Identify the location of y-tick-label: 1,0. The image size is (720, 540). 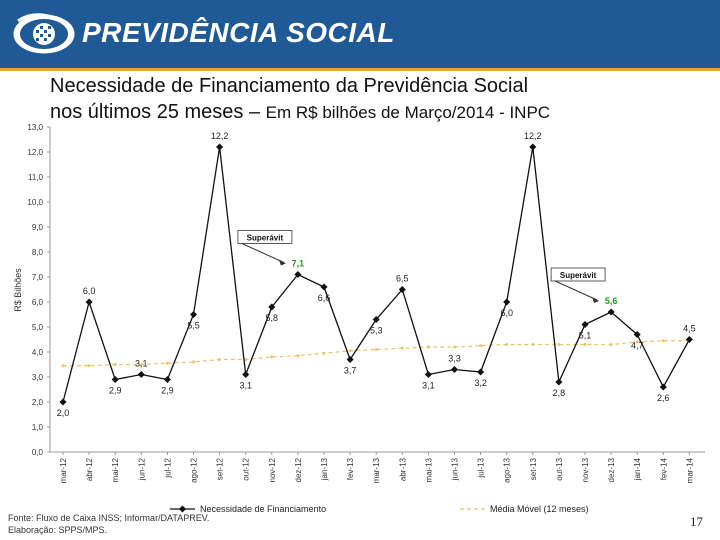
(38, 427).